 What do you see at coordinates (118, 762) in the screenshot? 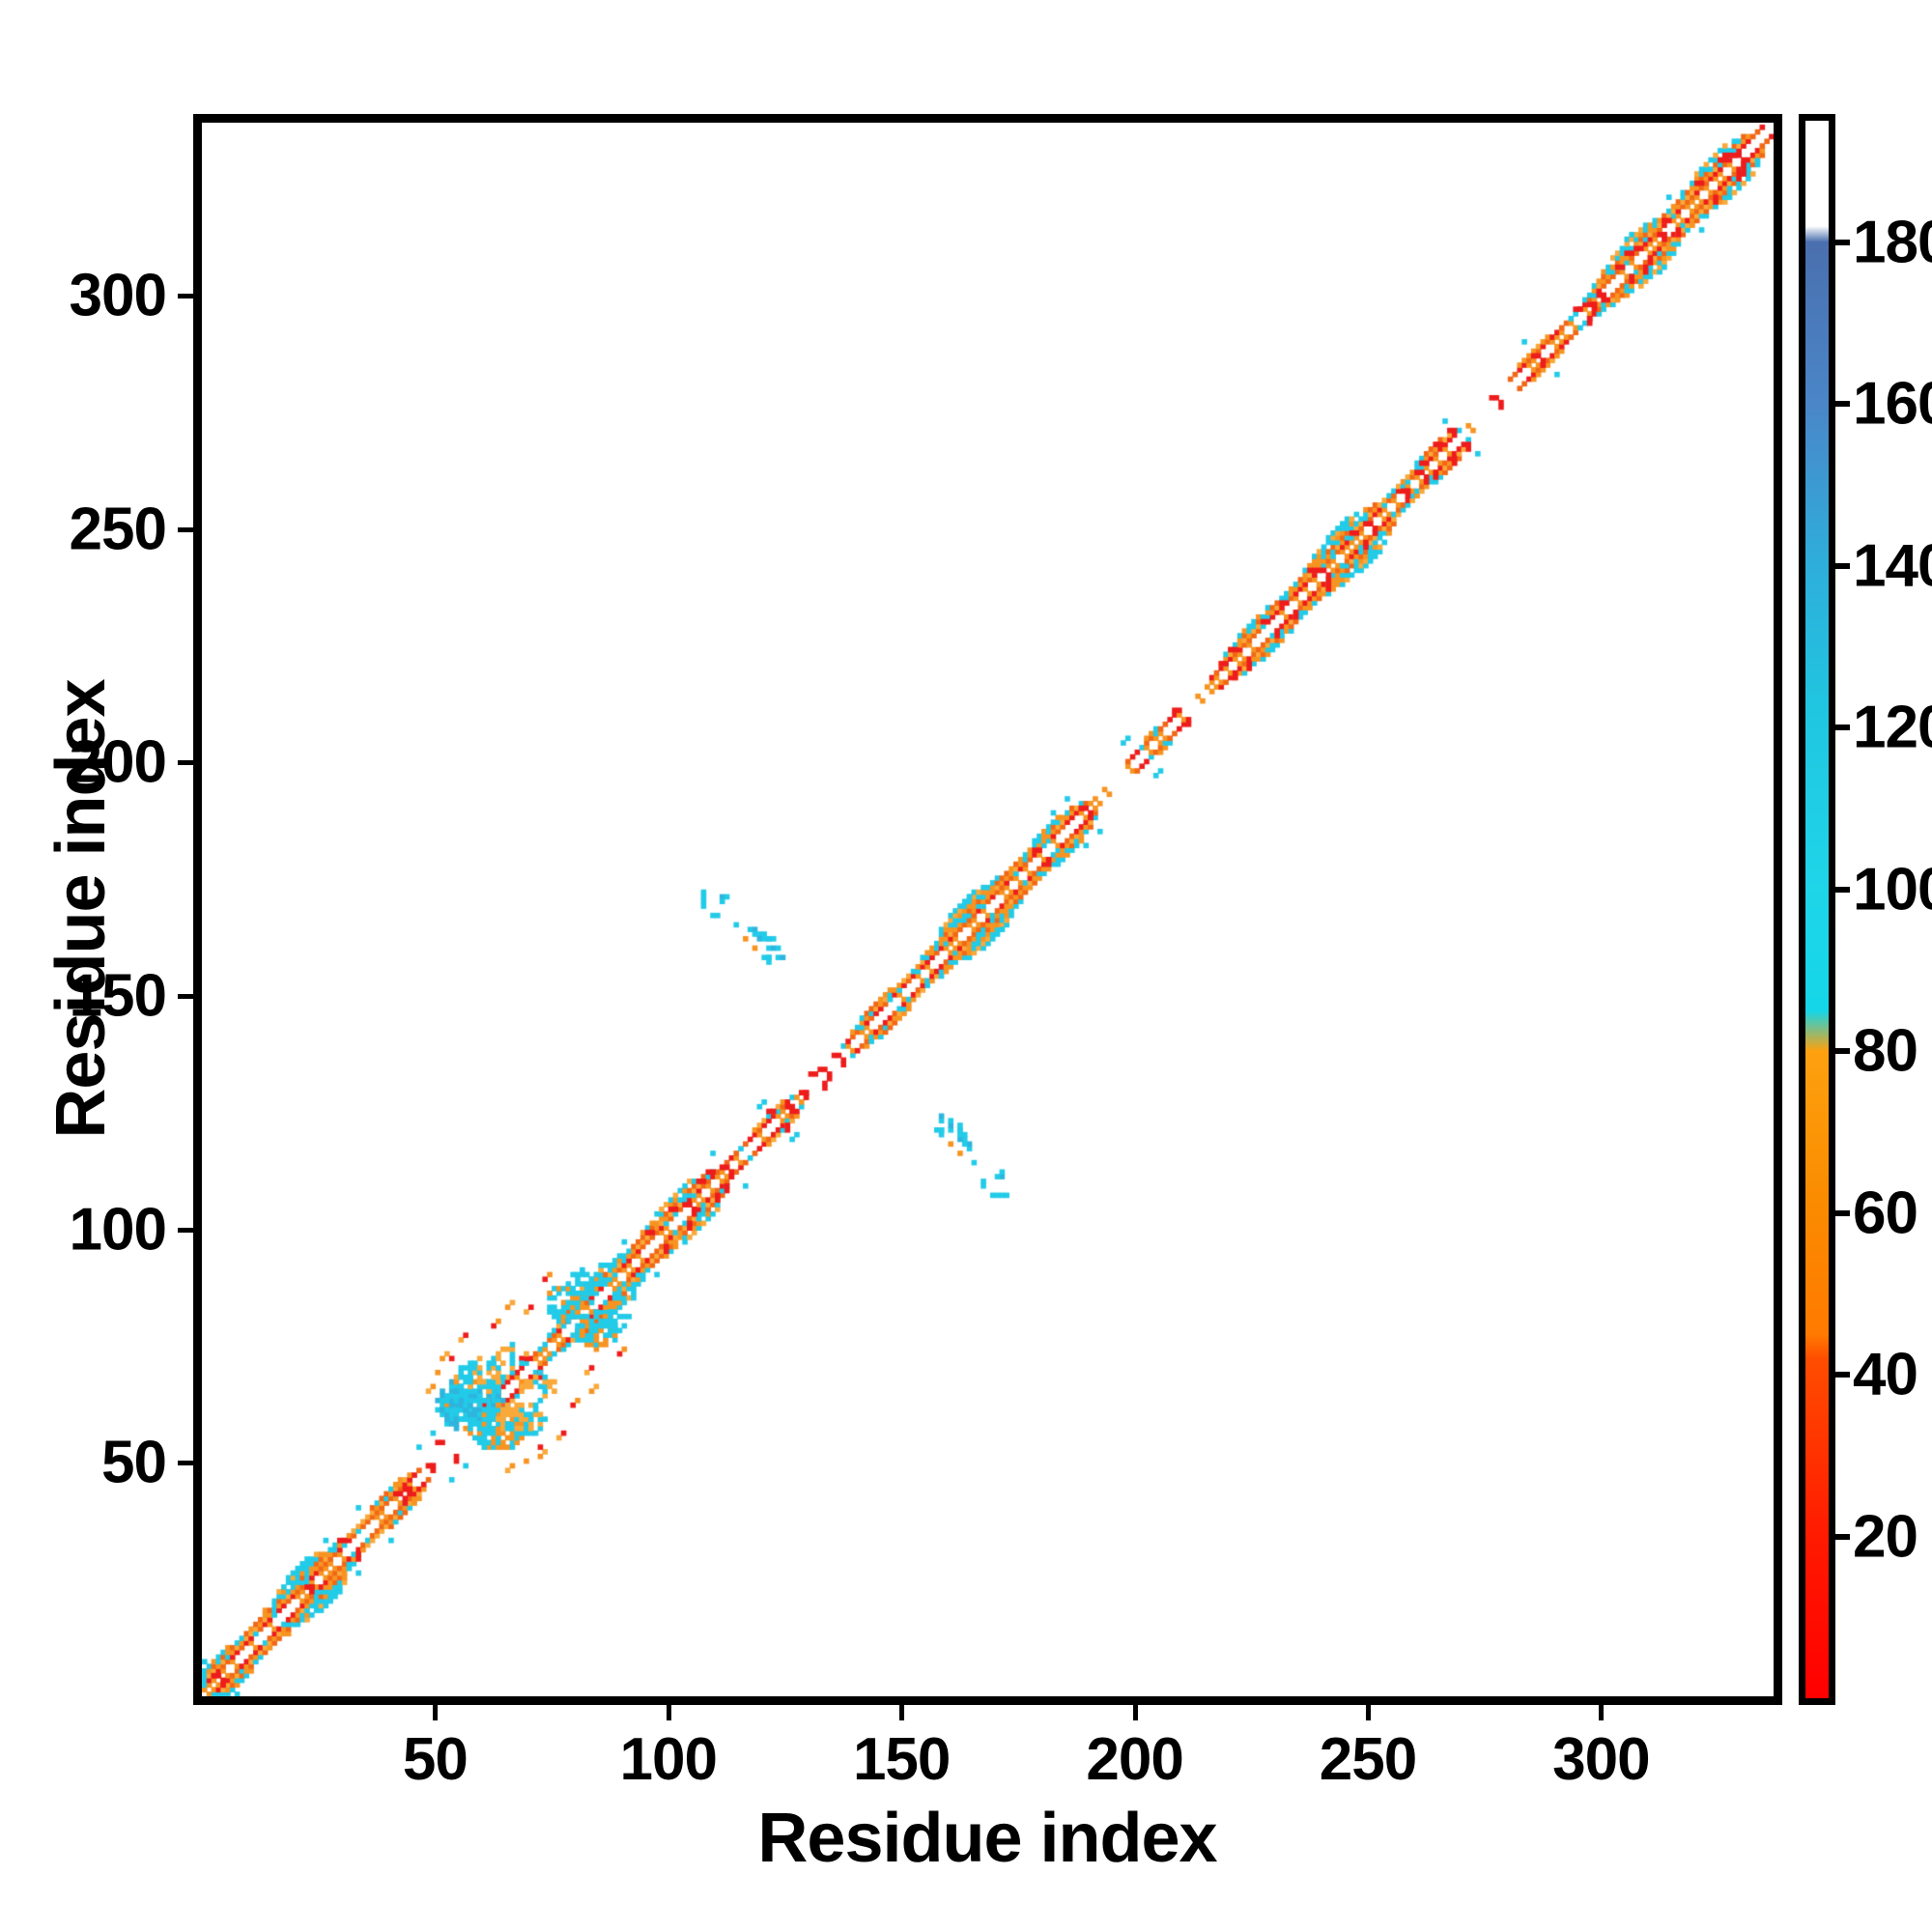
I see `y-tick-label: 200` at bounding box center [118, 762].